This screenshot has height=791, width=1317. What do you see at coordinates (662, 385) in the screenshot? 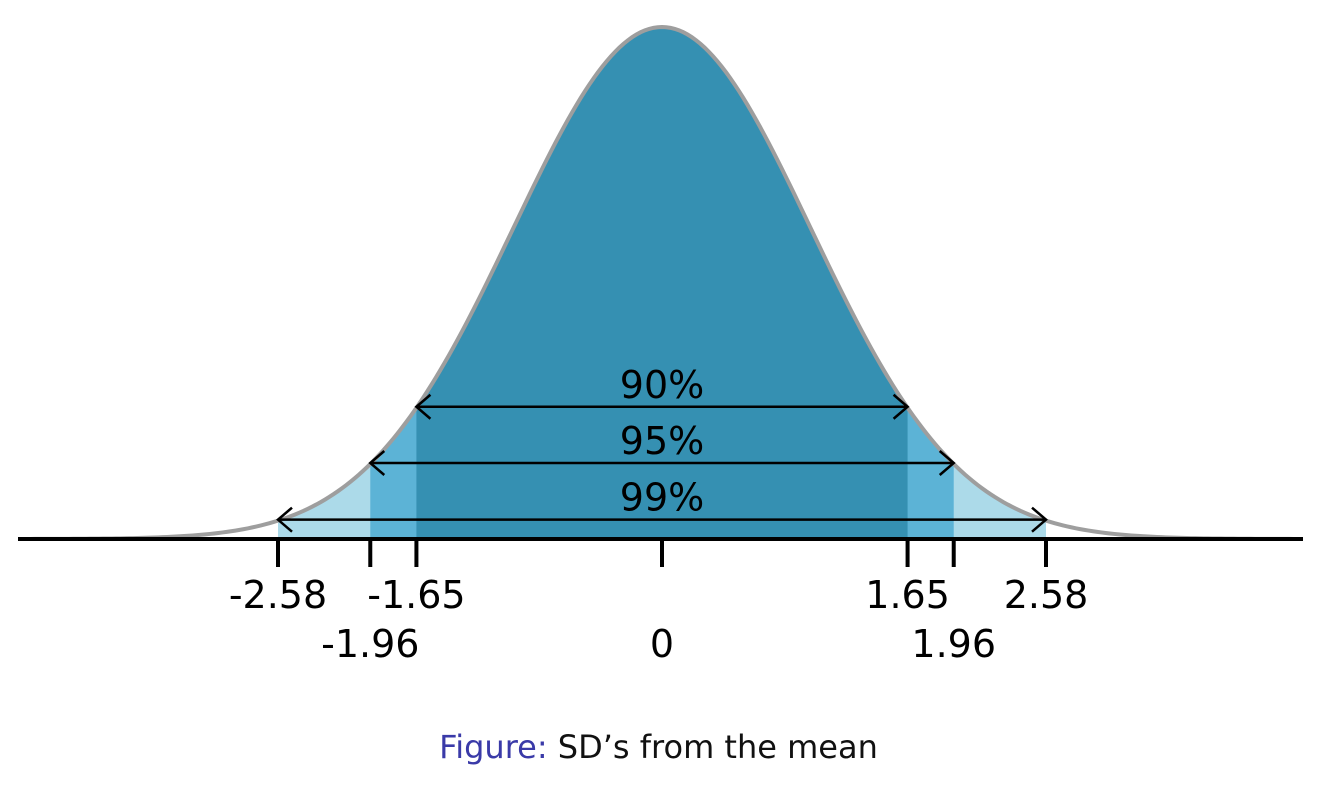
I see `interval-label: 90%` at bounding box center [662, 385].